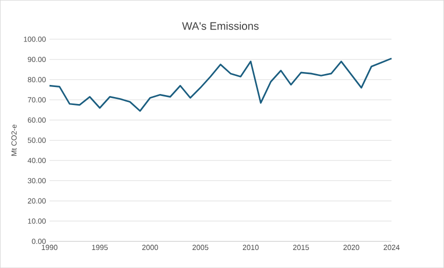  I want to click on chart-title: WA's Emissions, so click(220, 26).